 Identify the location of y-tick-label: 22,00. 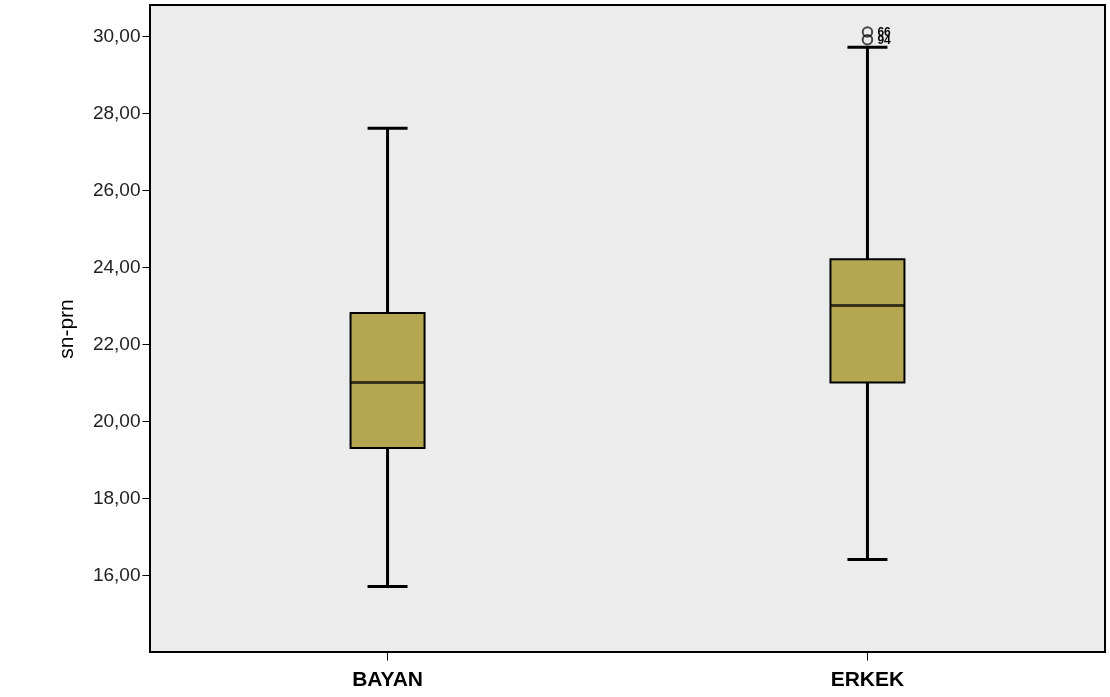
(116, 344).